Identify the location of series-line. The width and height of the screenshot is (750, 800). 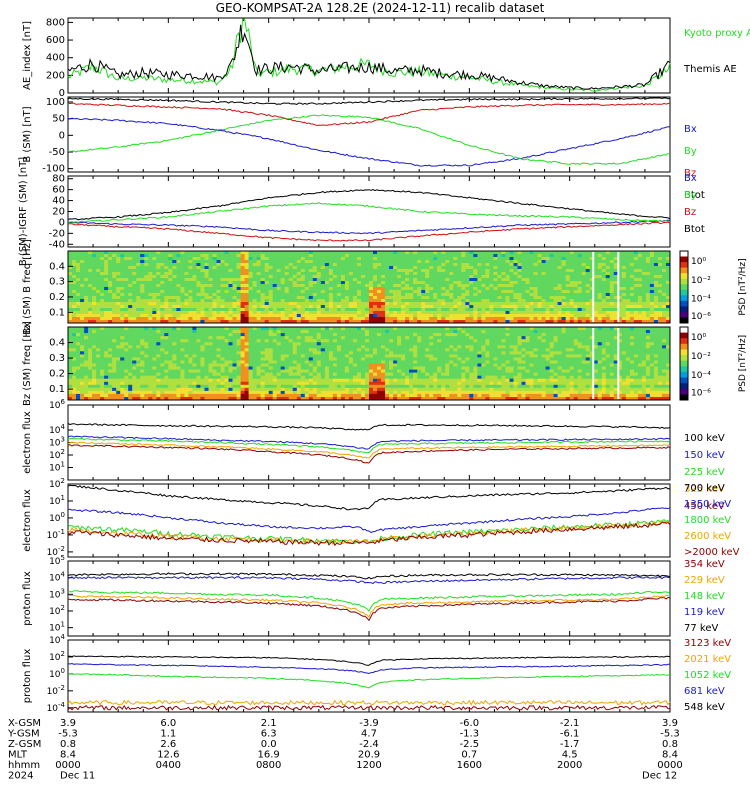
(369, 57).